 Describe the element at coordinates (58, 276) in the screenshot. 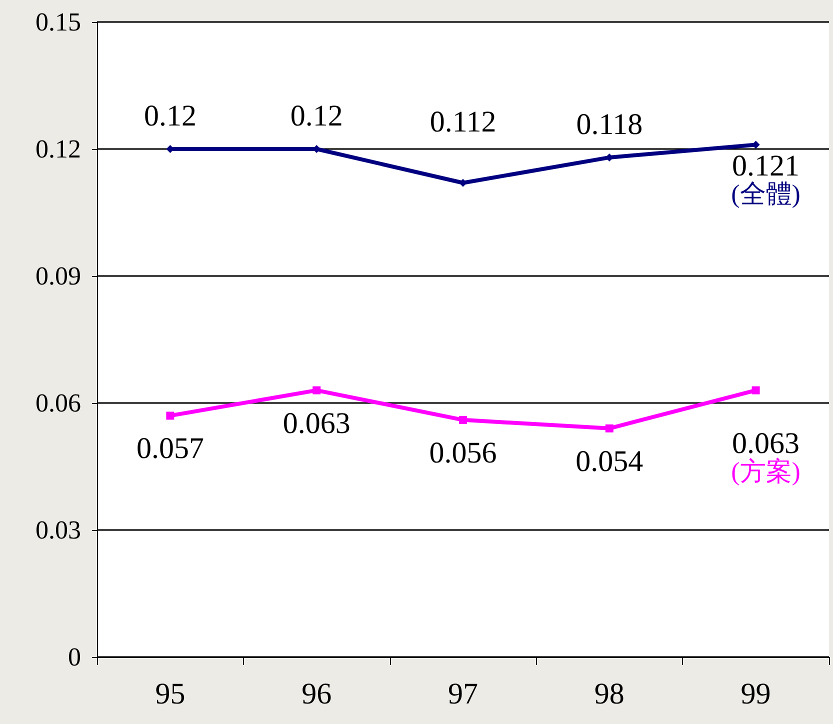

I see `y-tick-label: 0.09` at that location.